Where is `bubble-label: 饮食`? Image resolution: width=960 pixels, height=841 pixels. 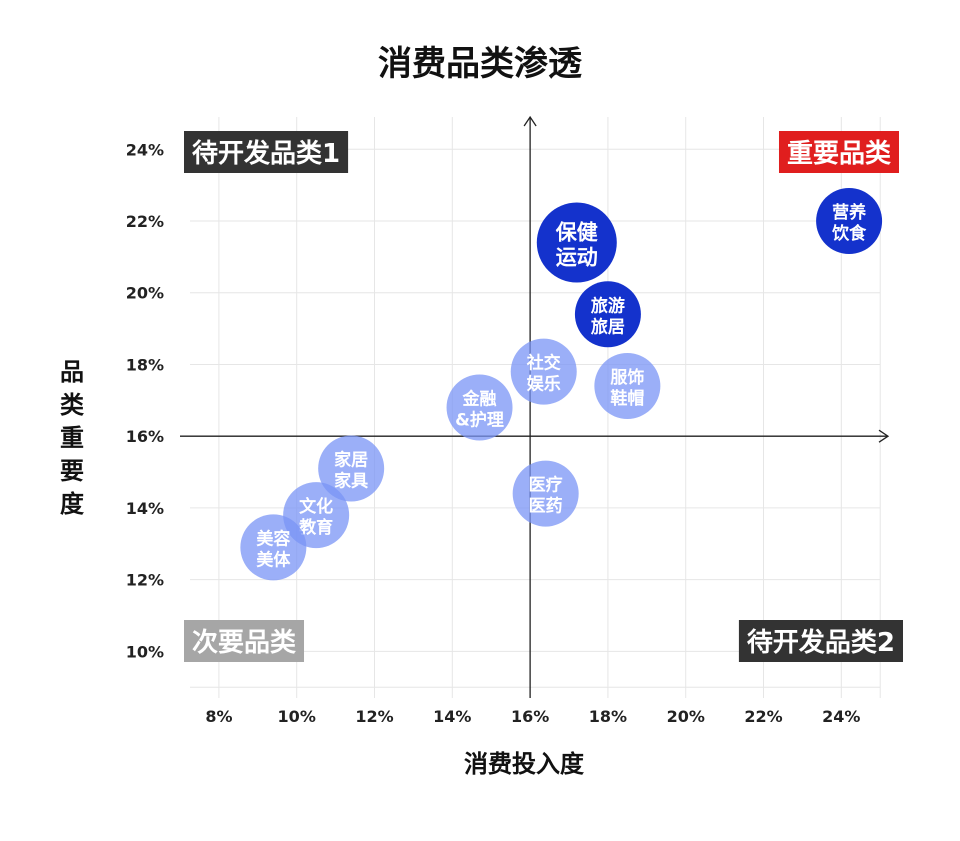
bubble-label: 饮食 is located at coordinates (849, 233).